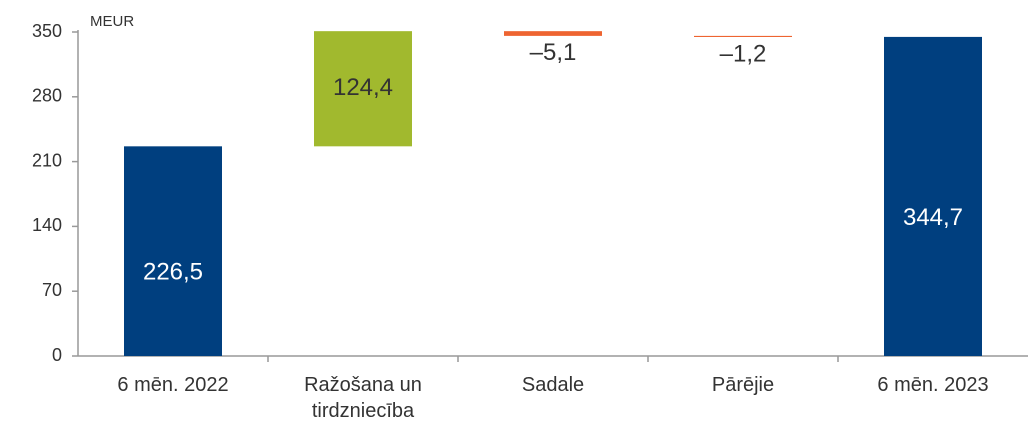 This screenshot has width=1028, height=432. What do you see at coordinates (743, 53) in the screenshot?
I see `value-label: –1,2` at bounding box center [743, 53].